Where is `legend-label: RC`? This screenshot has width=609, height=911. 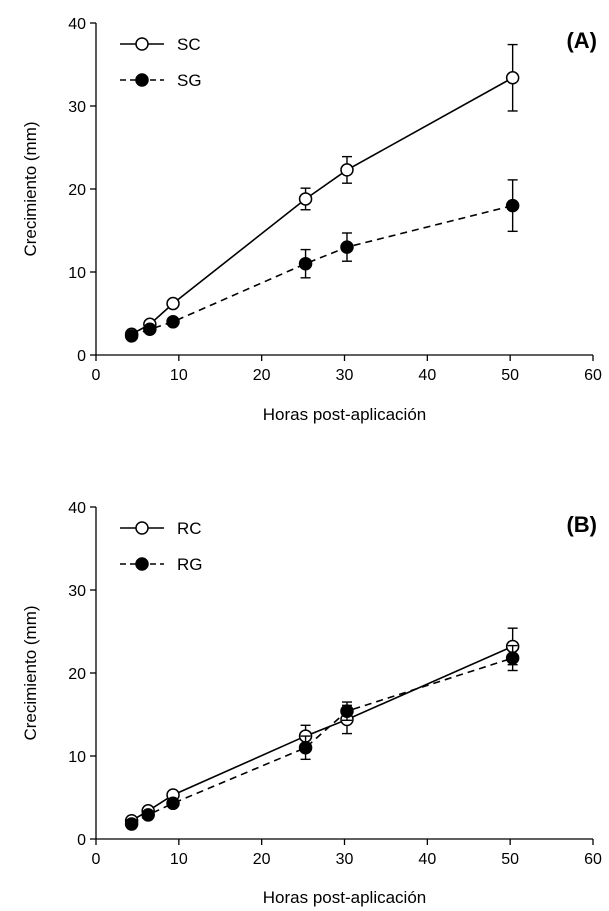 legend-label: RC is located at coordinates (189, 528).